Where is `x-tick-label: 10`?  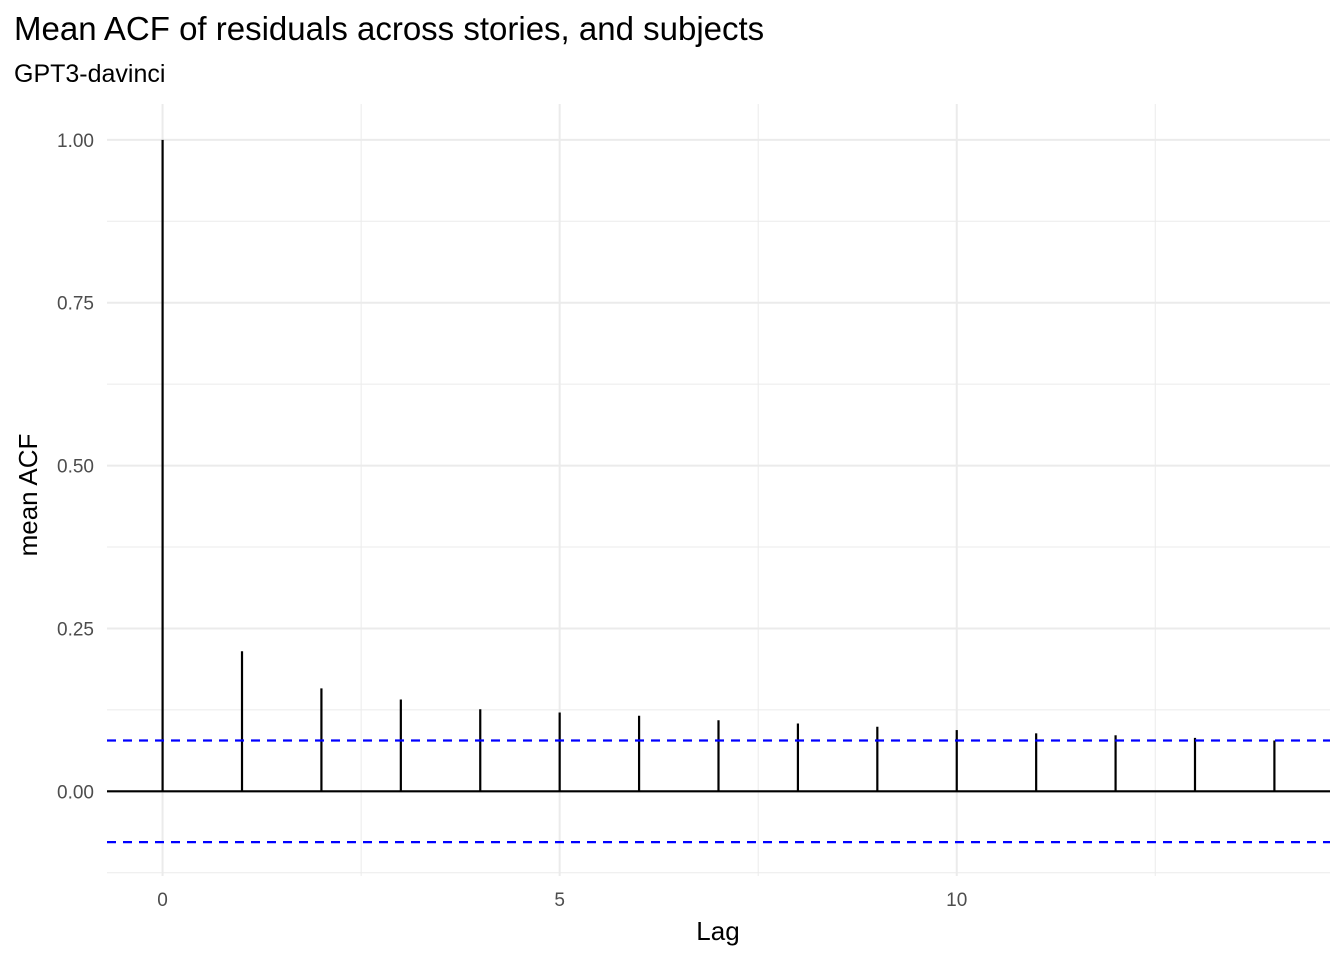
x-tick-label: 10 is located at coordinates (956, 900).